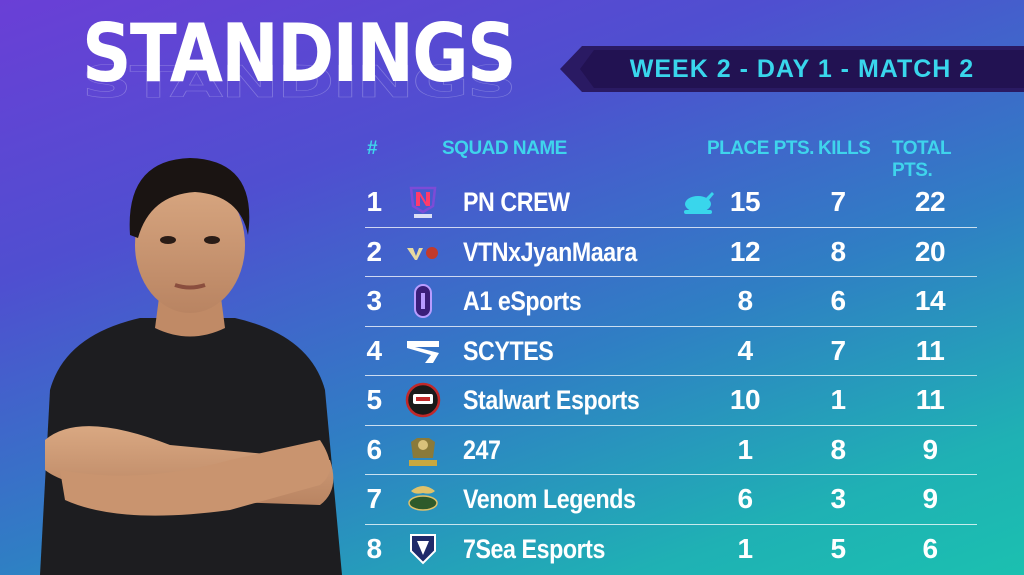 This screenshot has height=575, width=1024. I want to click on place-pts: 10, so click(745, 399).